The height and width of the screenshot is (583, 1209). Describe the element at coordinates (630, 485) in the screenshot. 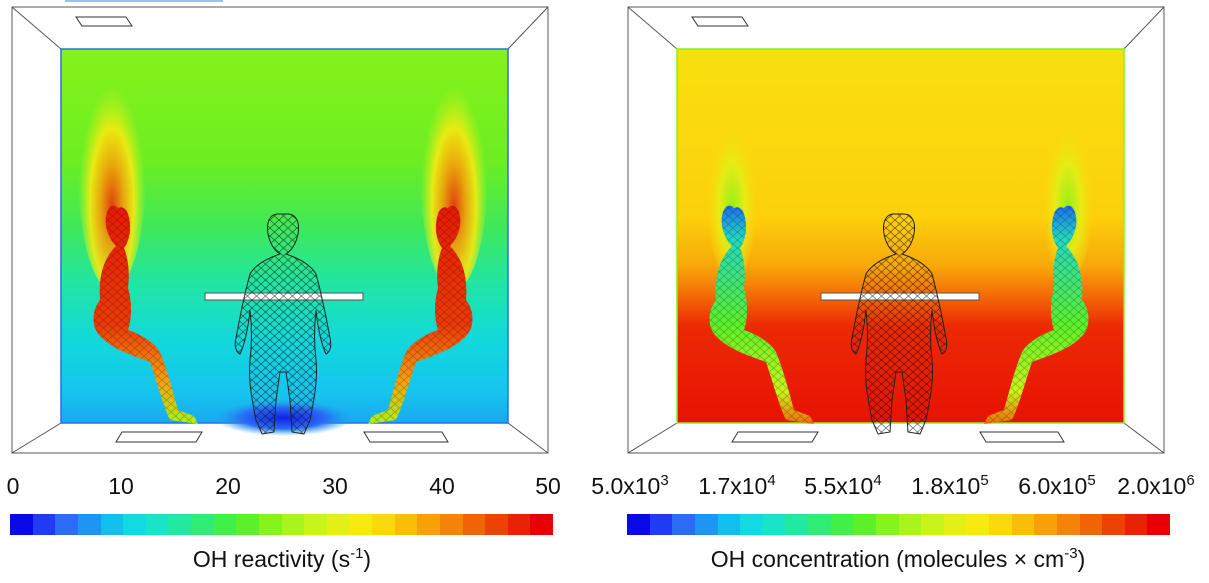

I see `right-tick: 5.0x103` at that location.